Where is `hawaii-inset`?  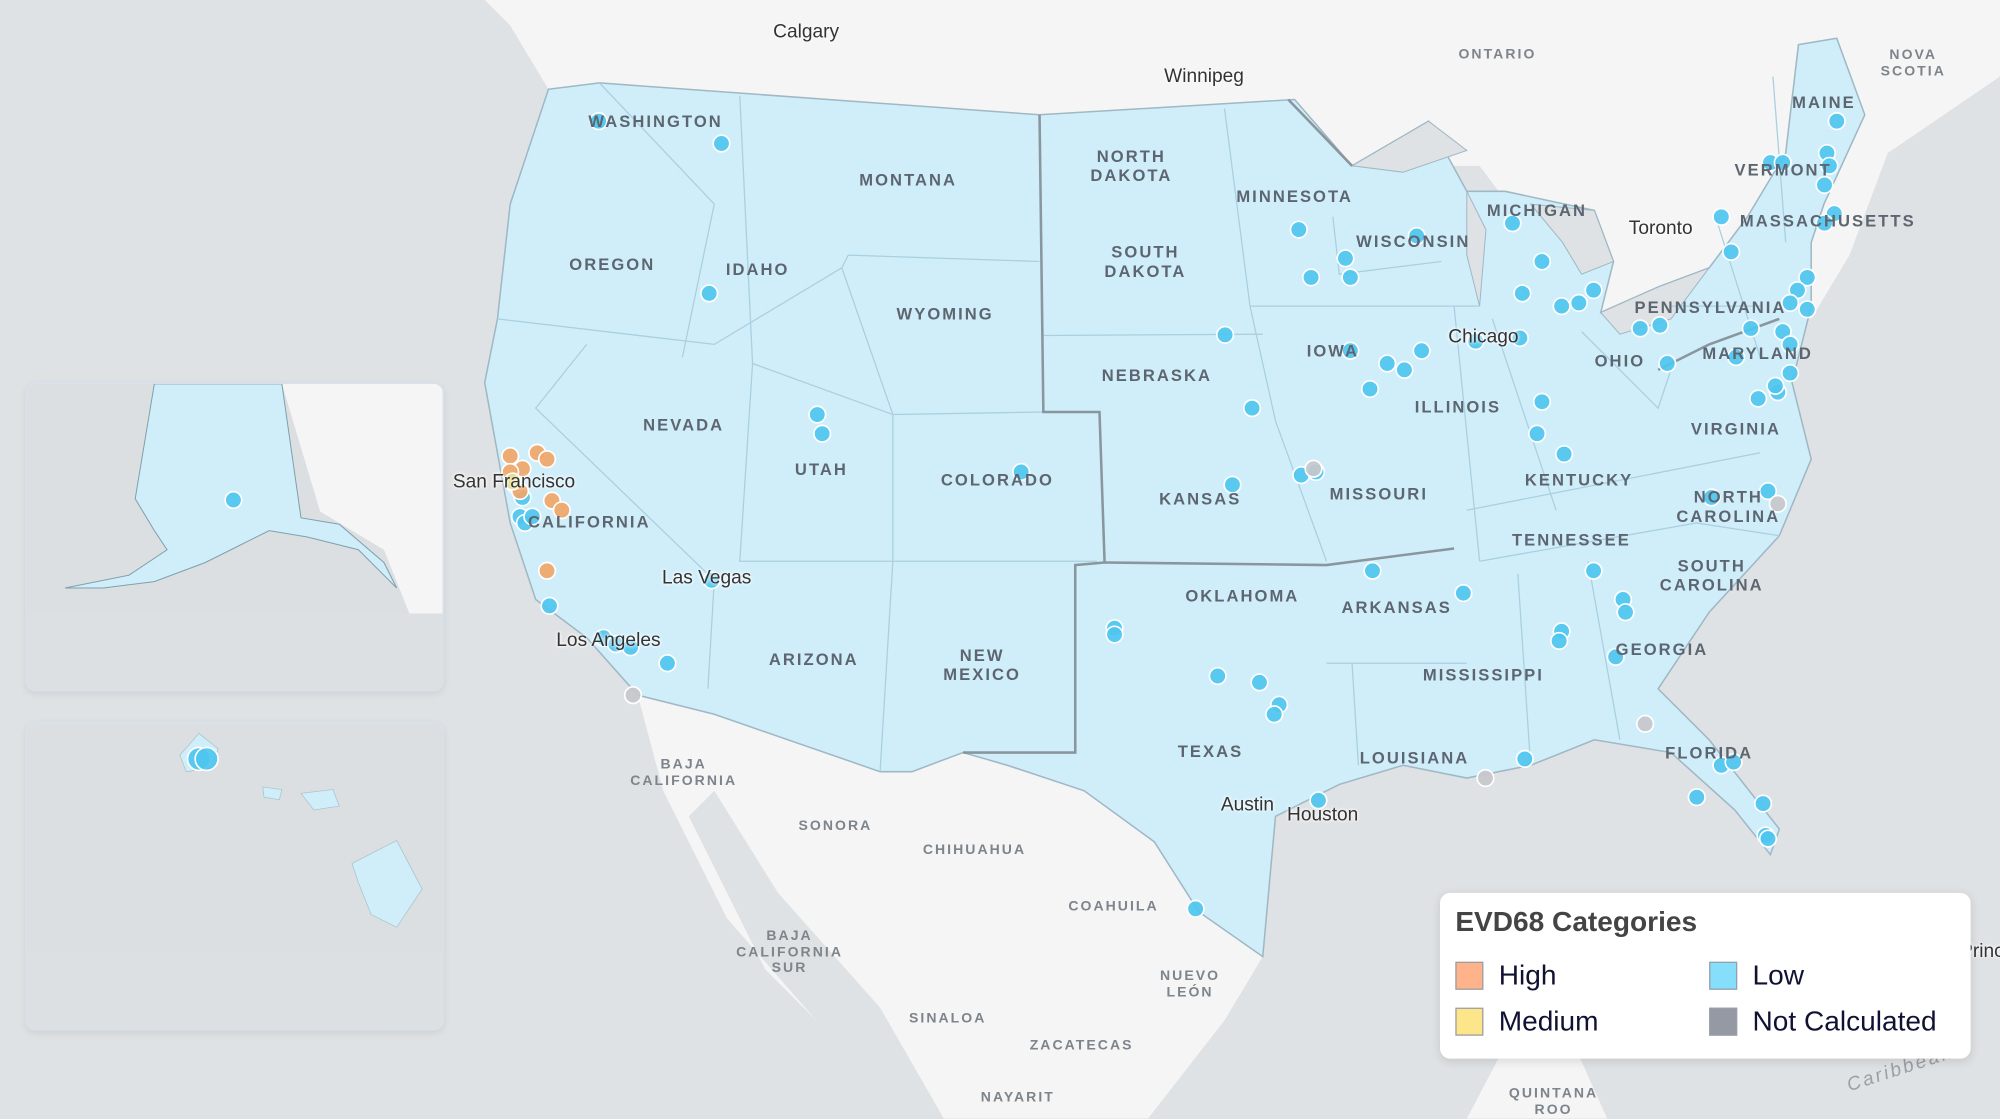 hawaii-inset is located at coordinates (234, 876).